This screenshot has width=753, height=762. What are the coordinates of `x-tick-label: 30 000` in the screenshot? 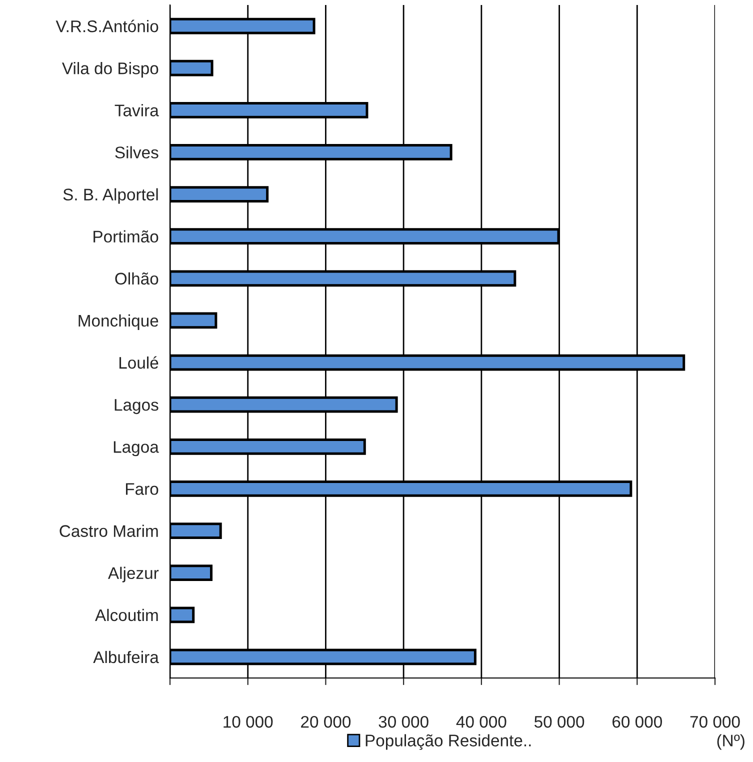 It's located at (403, 722).